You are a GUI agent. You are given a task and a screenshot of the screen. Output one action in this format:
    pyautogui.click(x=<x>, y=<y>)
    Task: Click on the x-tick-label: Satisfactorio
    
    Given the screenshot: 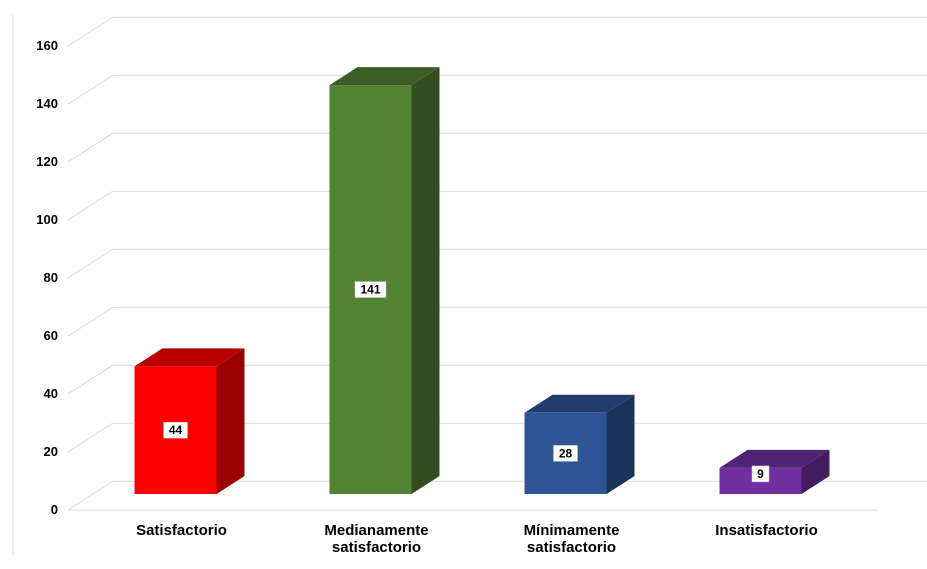 What is the action you would take?
    pyautogui.click(x=181, y=530)
    